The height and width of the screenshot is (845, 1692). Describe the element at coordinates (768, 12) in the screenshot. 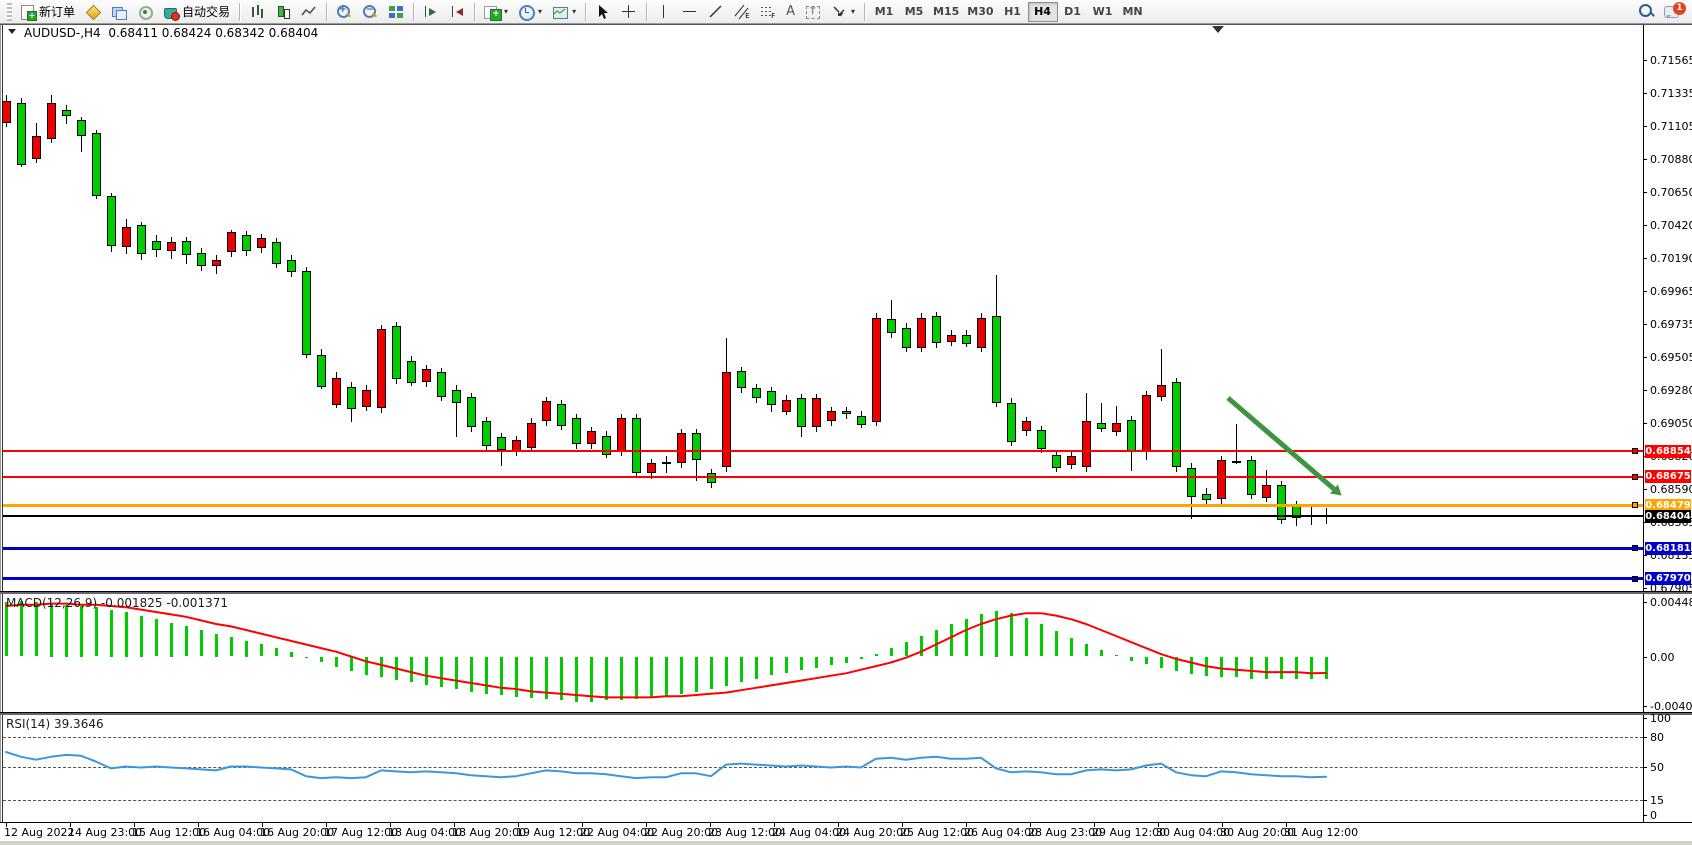

I see `fibonacci-button: F` at that location.